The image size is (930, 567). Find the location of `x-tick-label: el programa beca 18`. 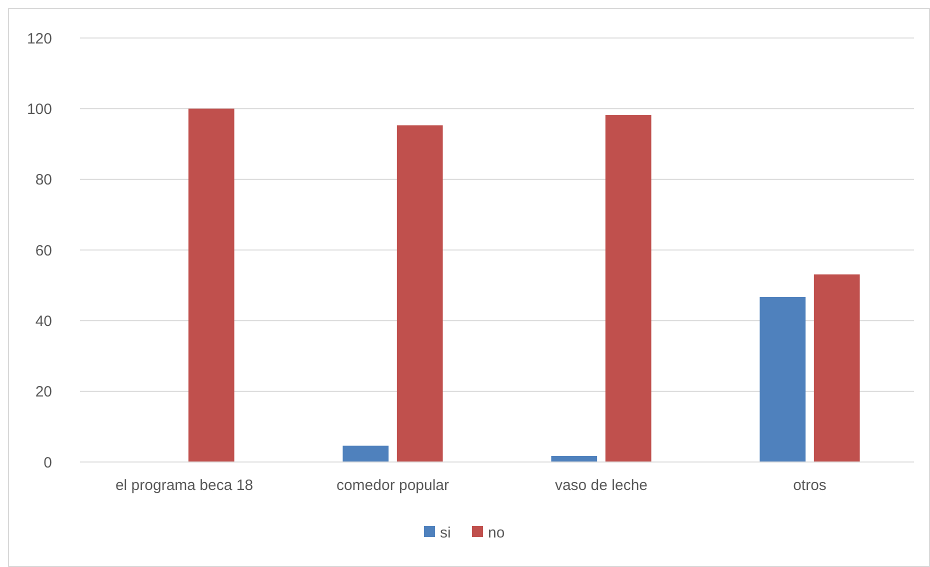

x-tick-label: el programa beca 18 is located at coordinates (184, 485).